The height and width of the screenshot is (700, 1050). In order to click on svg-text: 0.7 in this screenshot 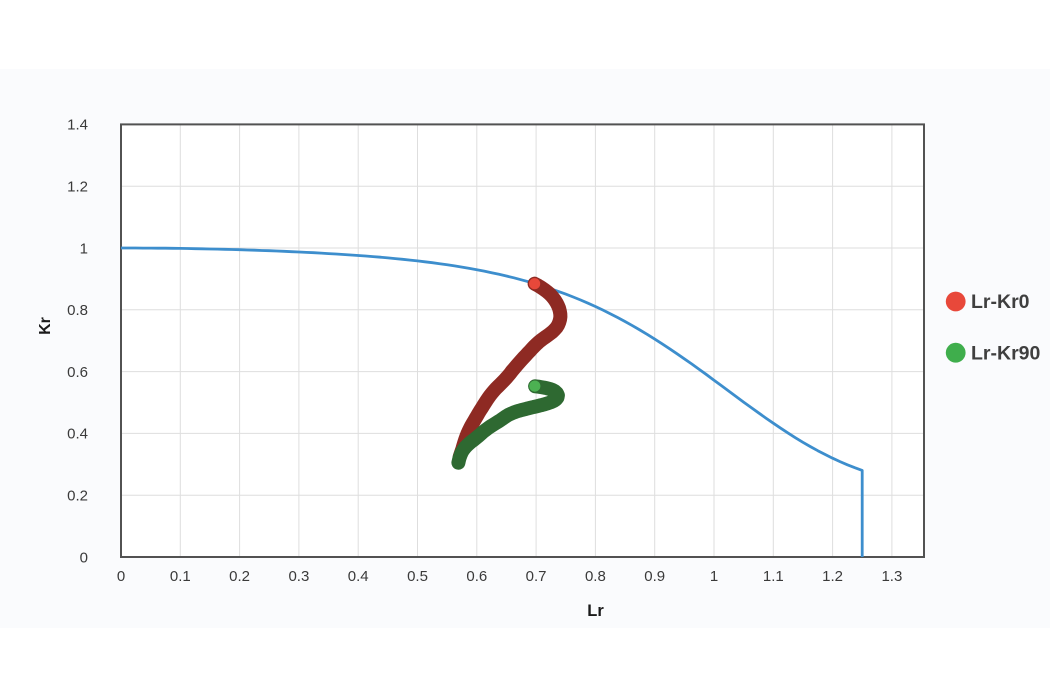, I will do `click(536, 576)`.